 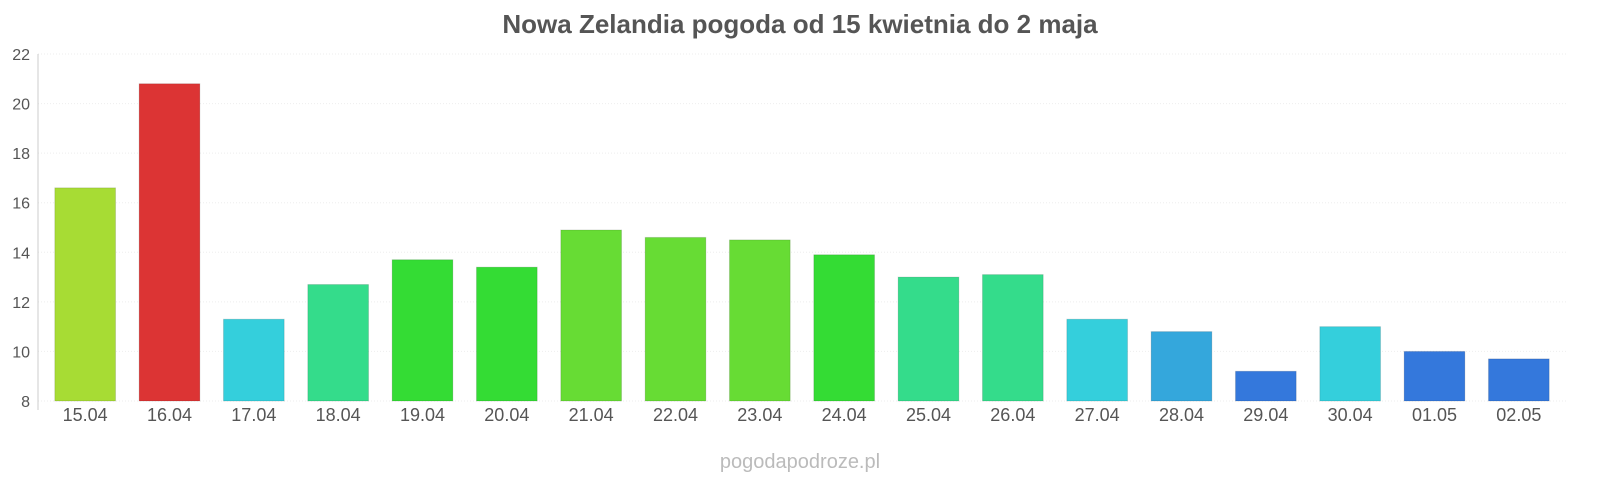 What do you see at coordinates (1434, 415) in the screenshot?
I see `x-tick-label: 01.05` at bounding box center [1434, 415].